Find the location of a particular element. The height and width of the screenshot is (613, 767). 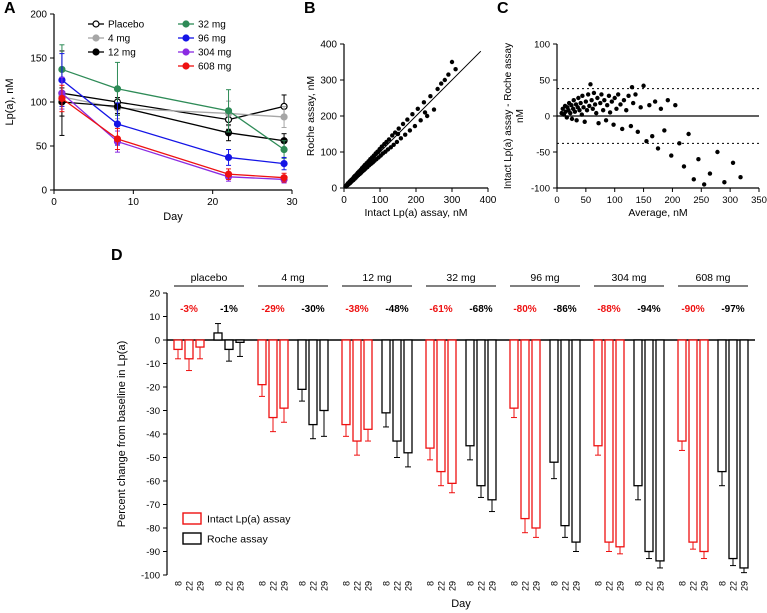

series-608-mg is located at coordinates (173, 133).